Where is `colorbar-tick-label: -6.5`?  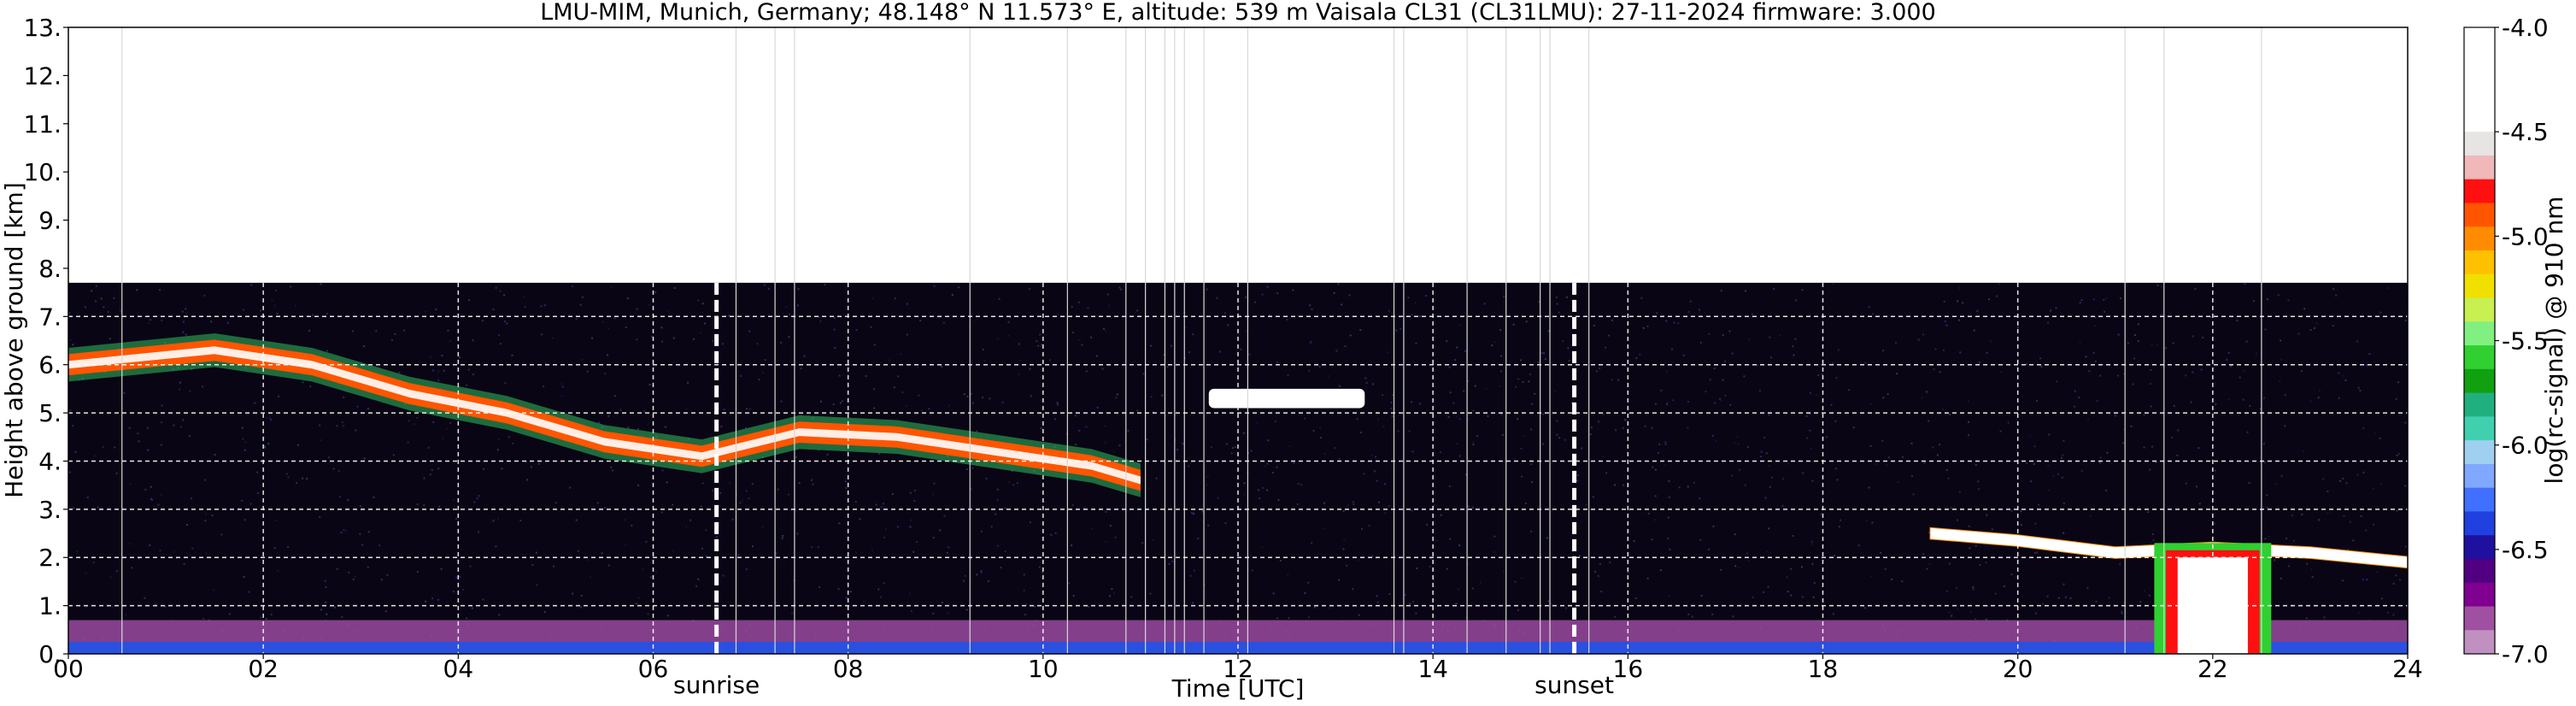 colorbar-tick-label: -6.5 is located at coordinates (2525, 550).